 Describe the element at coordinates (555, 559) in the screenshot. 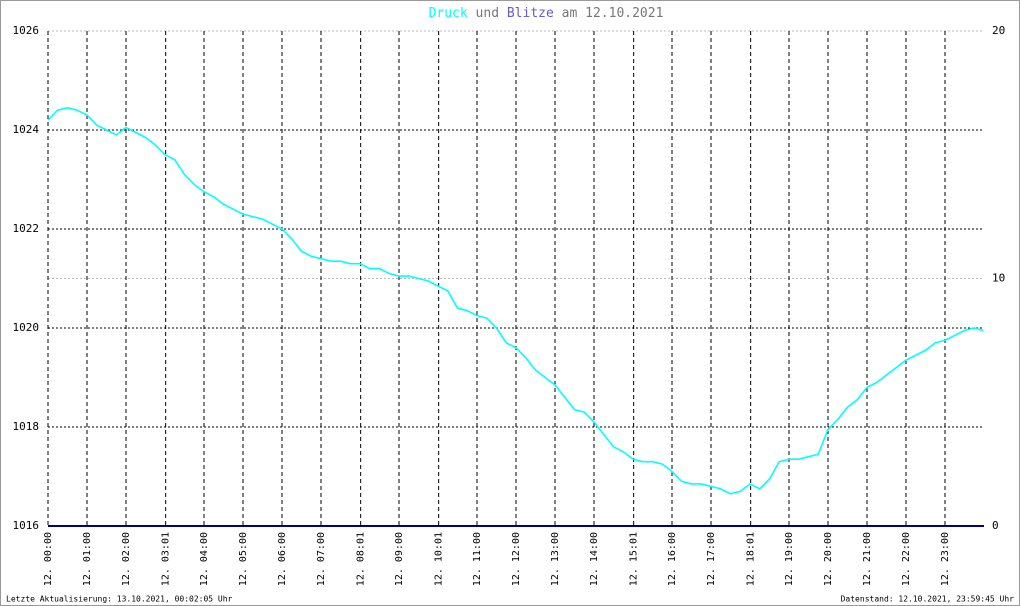

I see `x-tick-label: 12. 13:00` at that location.